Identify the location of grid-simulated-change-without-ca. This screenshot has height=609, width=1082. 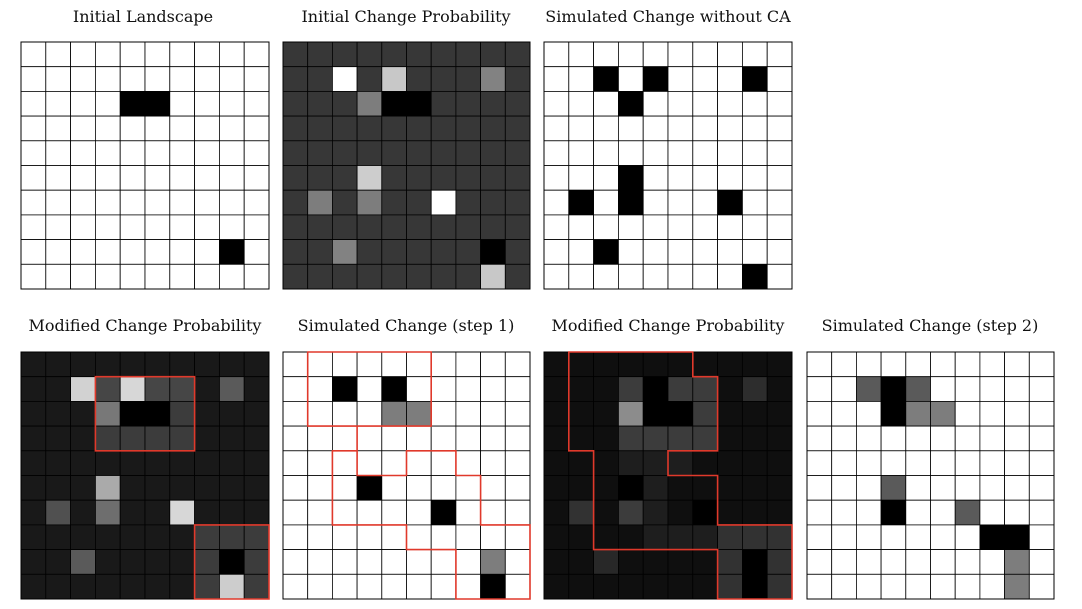
(668, 165).